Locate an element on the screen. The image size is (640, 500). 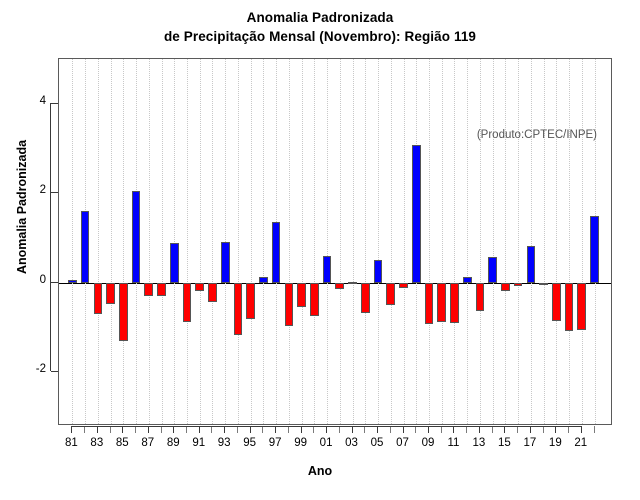
produto-annotation: (Produto:CPTEC/INPE) is located at coordinates (536, 135).